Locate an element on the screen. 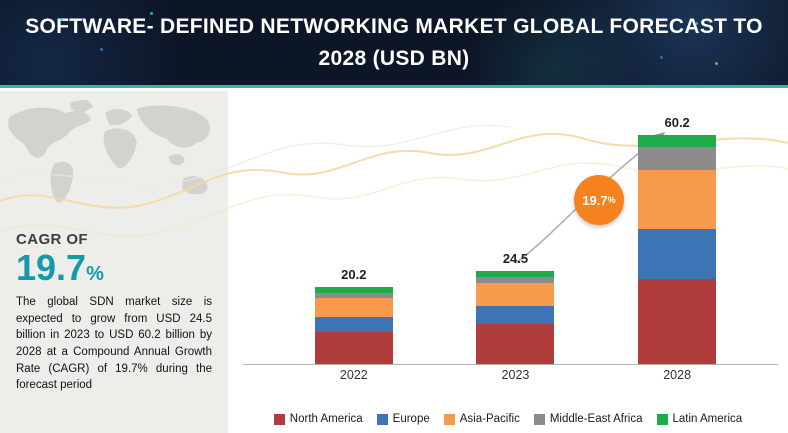 The width and height of the screenshot is (788, 433). legend-item: North America is located at coordinates (318, 419).